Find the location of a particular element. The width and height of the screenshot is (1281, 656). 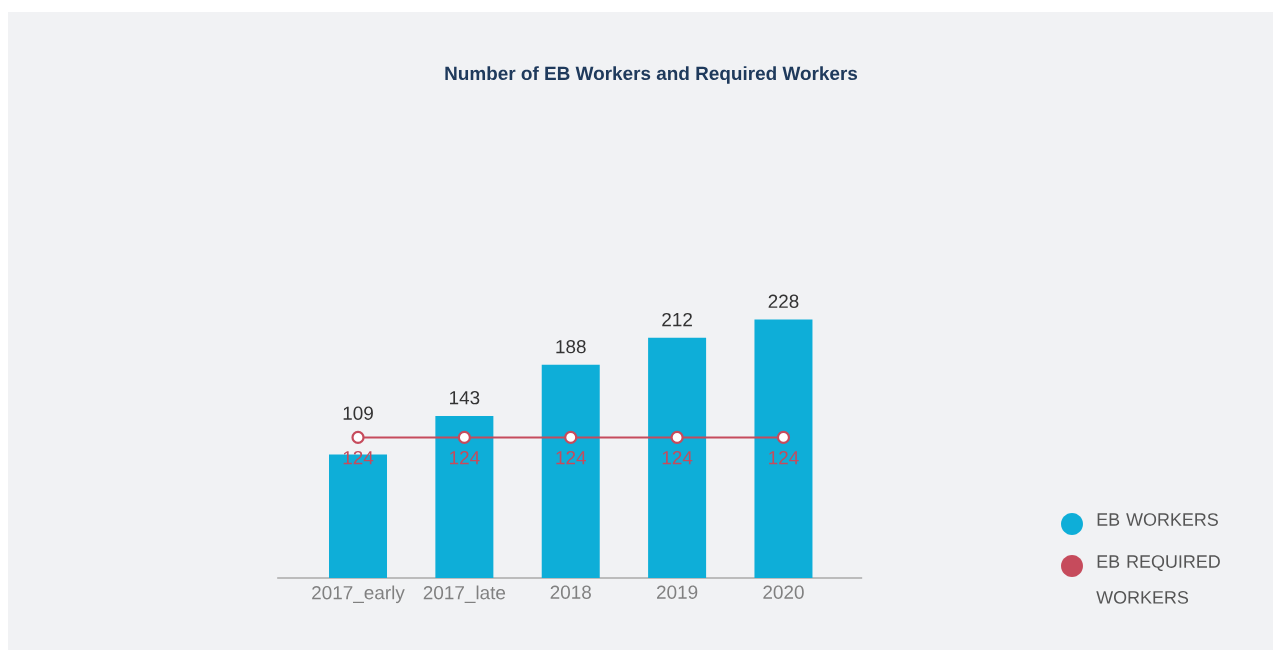

data-label: 212 is located at coordinates (677, 319).